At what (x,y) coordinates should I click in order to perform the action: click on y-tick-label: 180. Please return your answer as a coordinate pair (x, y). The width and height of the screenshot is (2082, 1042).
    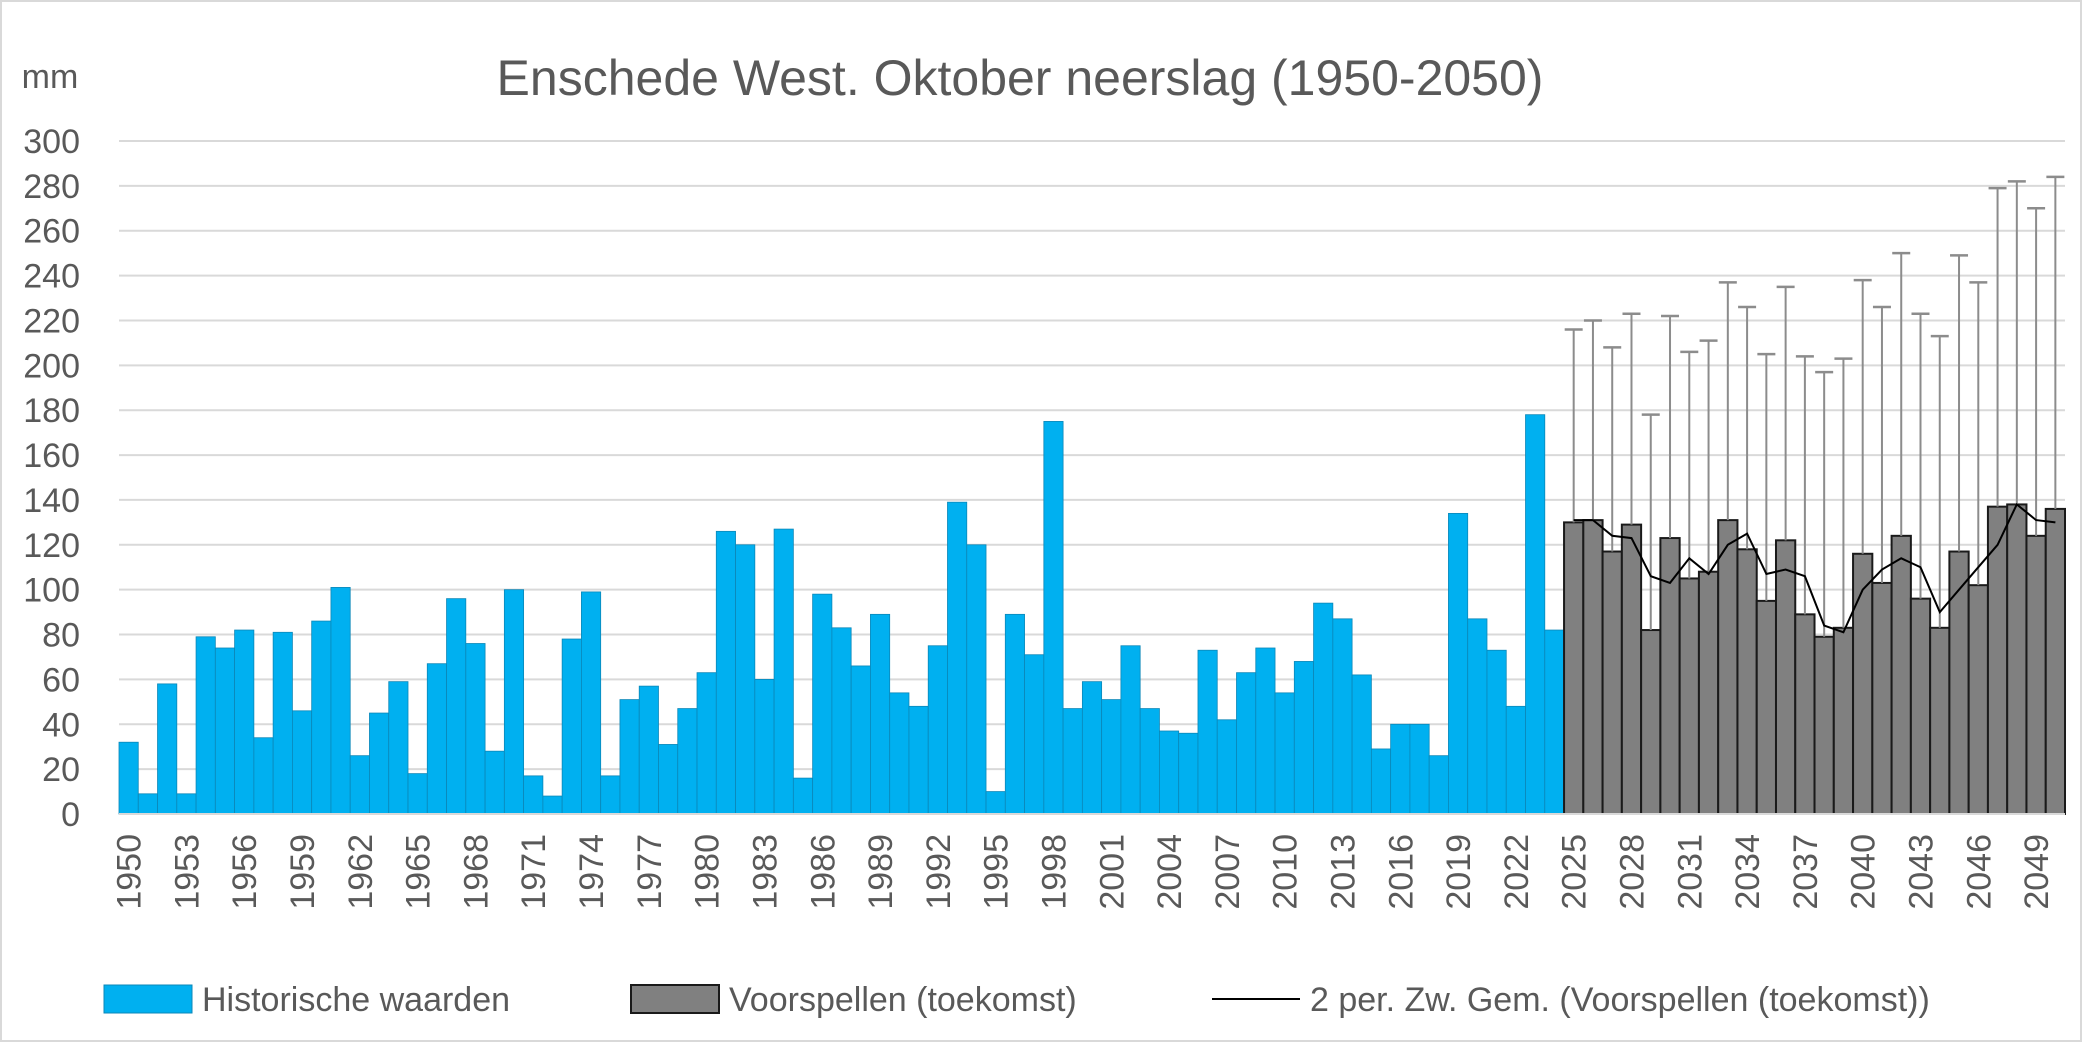
    Looking at the image, I should click on (51, 411).